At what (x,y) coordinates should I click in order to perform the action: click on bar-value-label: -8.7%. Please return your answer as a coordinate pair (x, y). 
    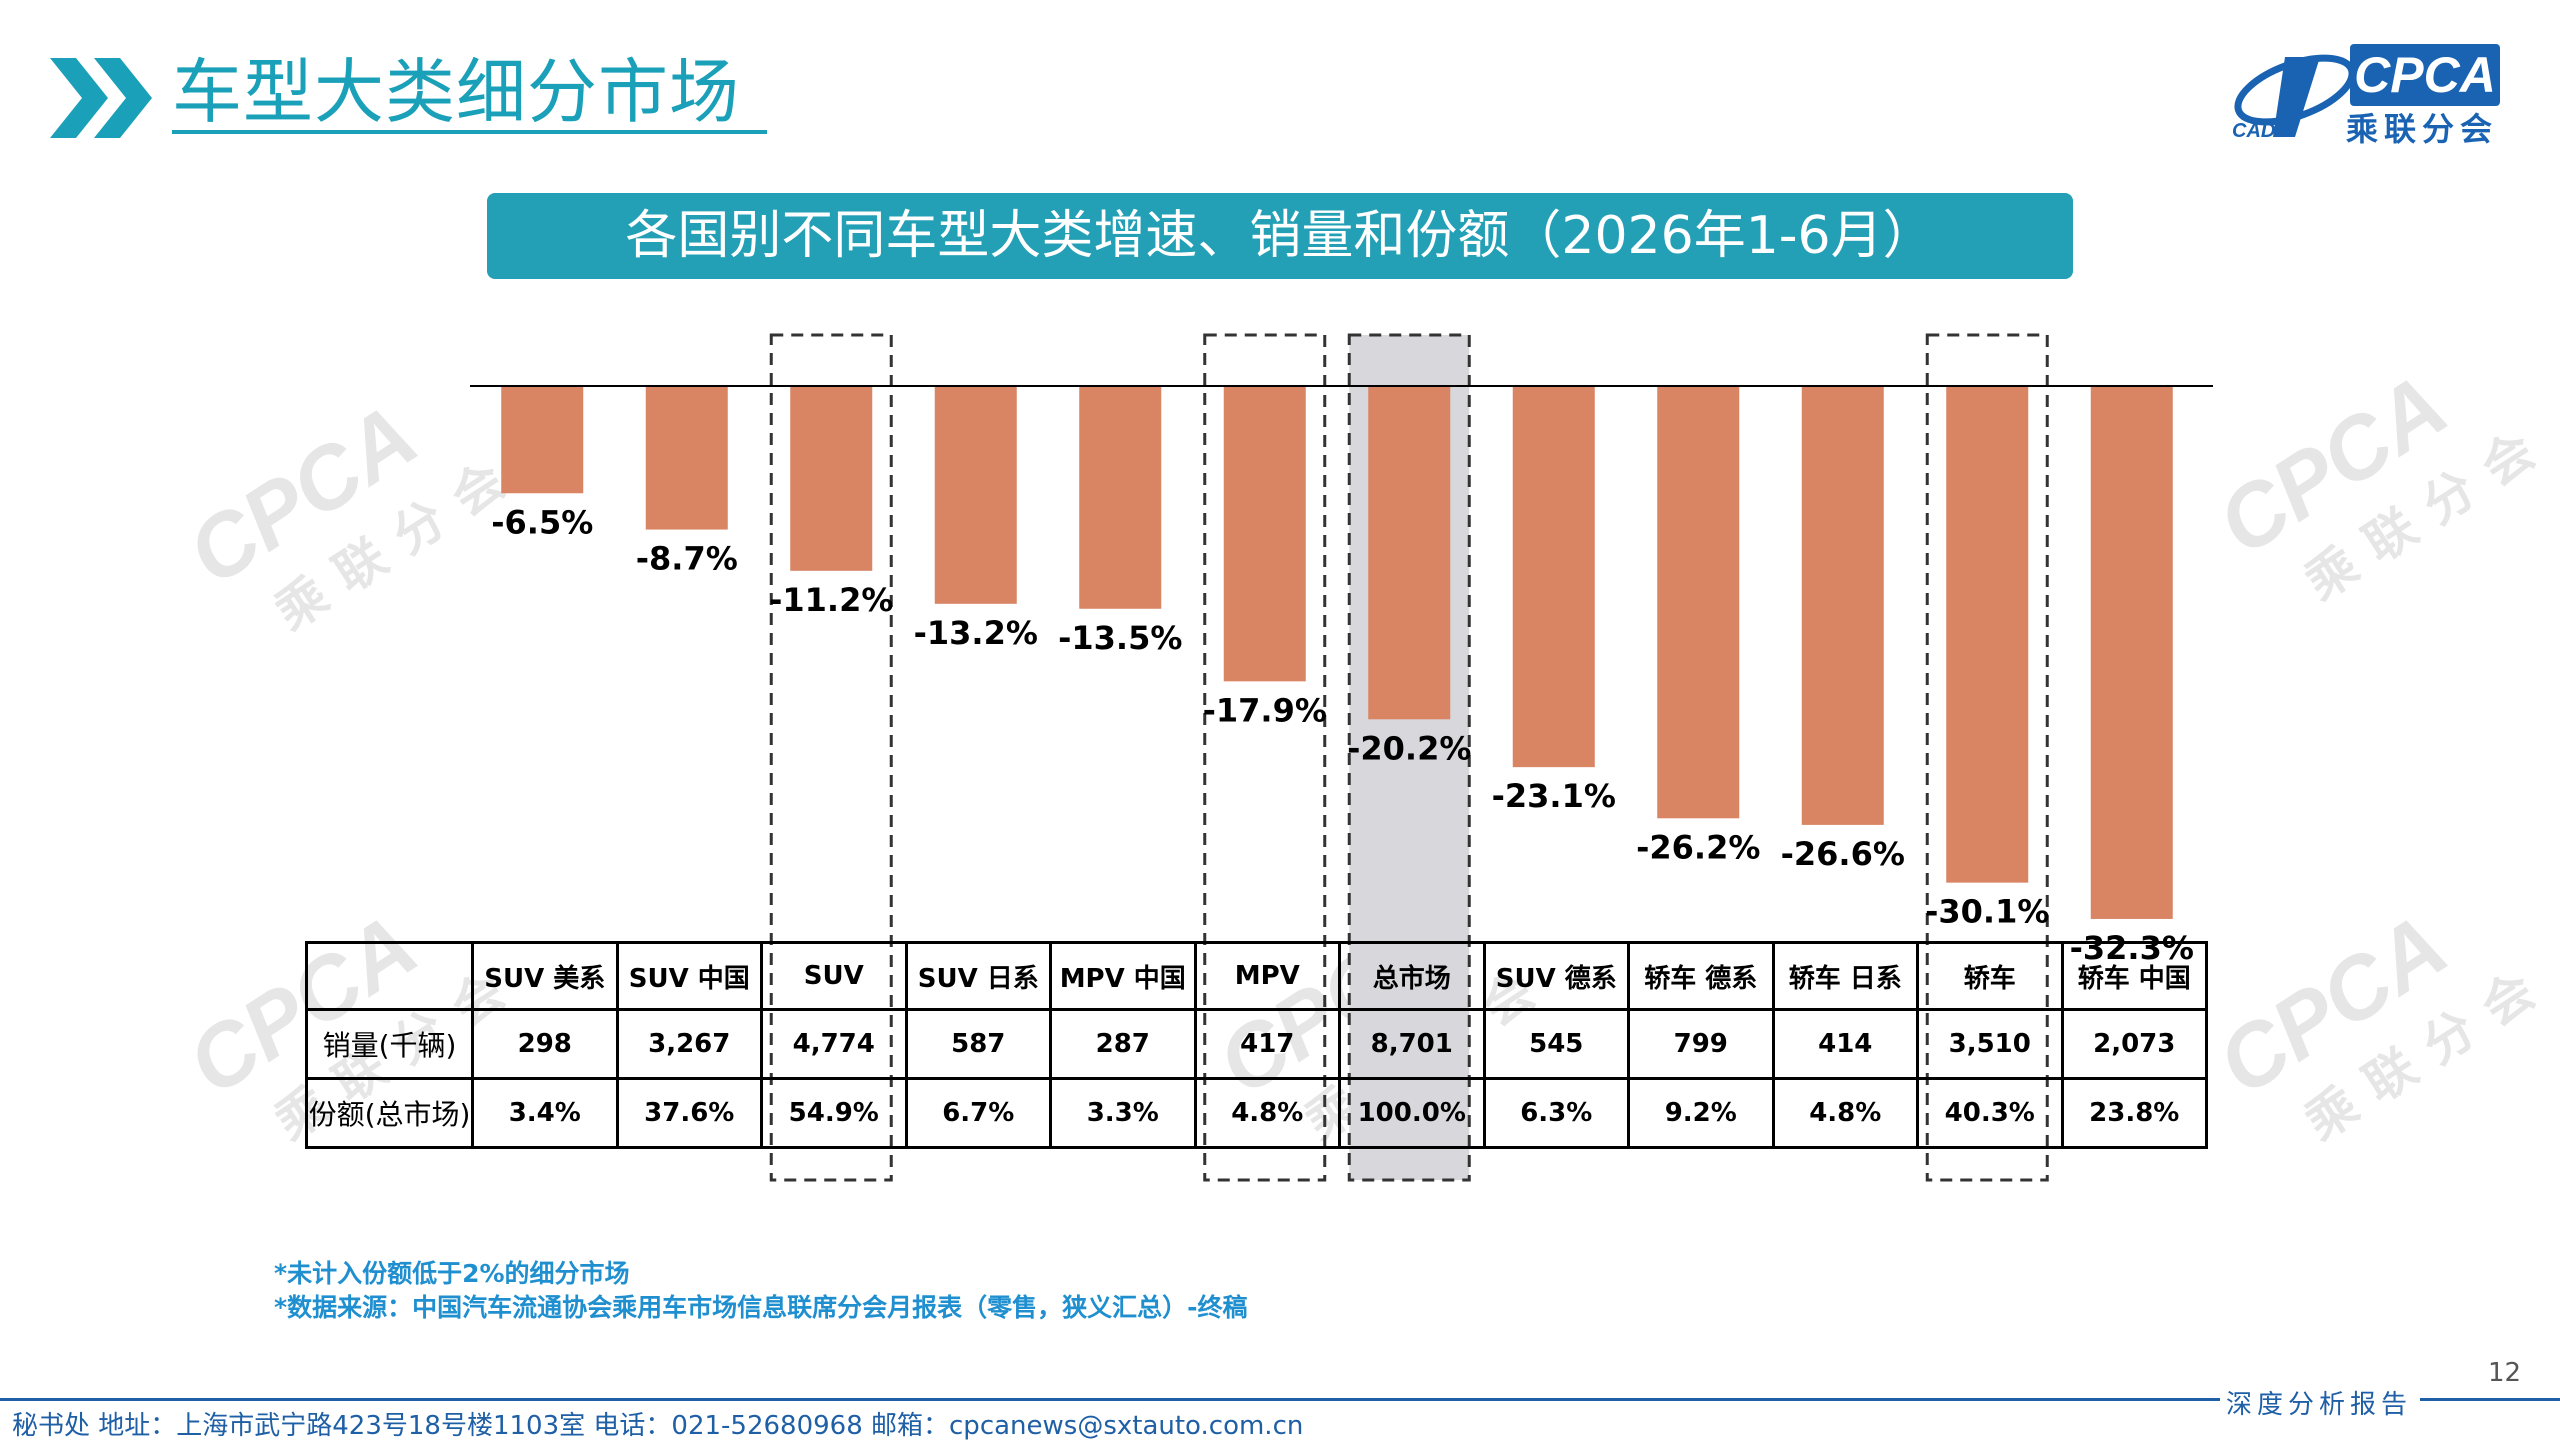
    Looking at the image, I should click on (687, 559).